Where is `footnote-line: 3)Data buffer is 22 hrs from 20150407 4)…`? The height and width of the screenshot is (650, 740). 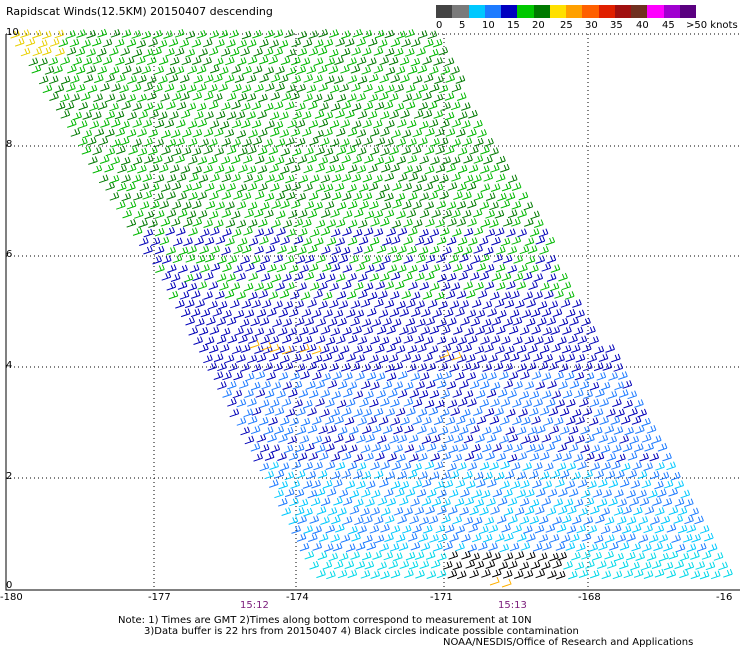
footnote-line: 3)Data buffer is 22 hrs from 20150407 4)… is located at coordinates (361, 631).